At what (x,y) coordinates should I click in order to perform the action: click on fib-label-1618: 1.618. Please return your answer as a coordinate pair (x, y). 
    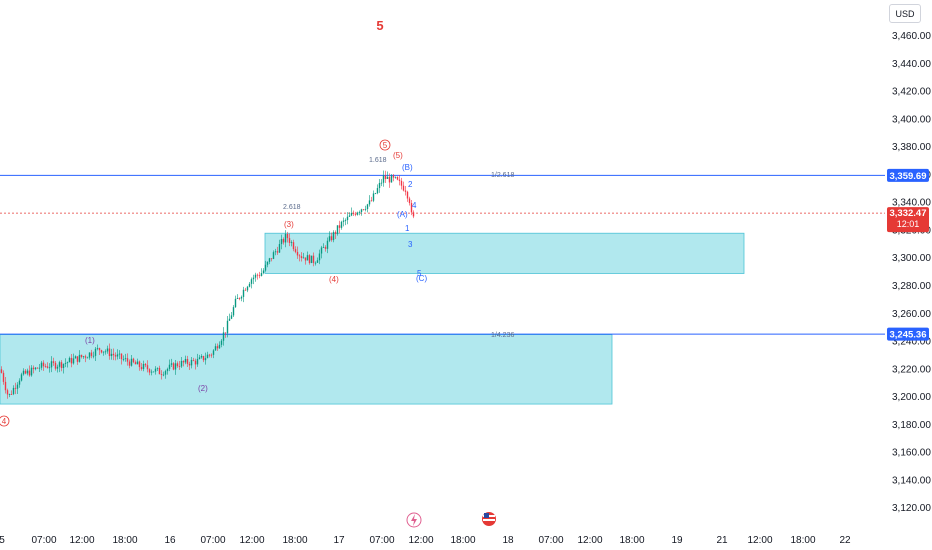
    Looking at the image, I should click on (378, 160).